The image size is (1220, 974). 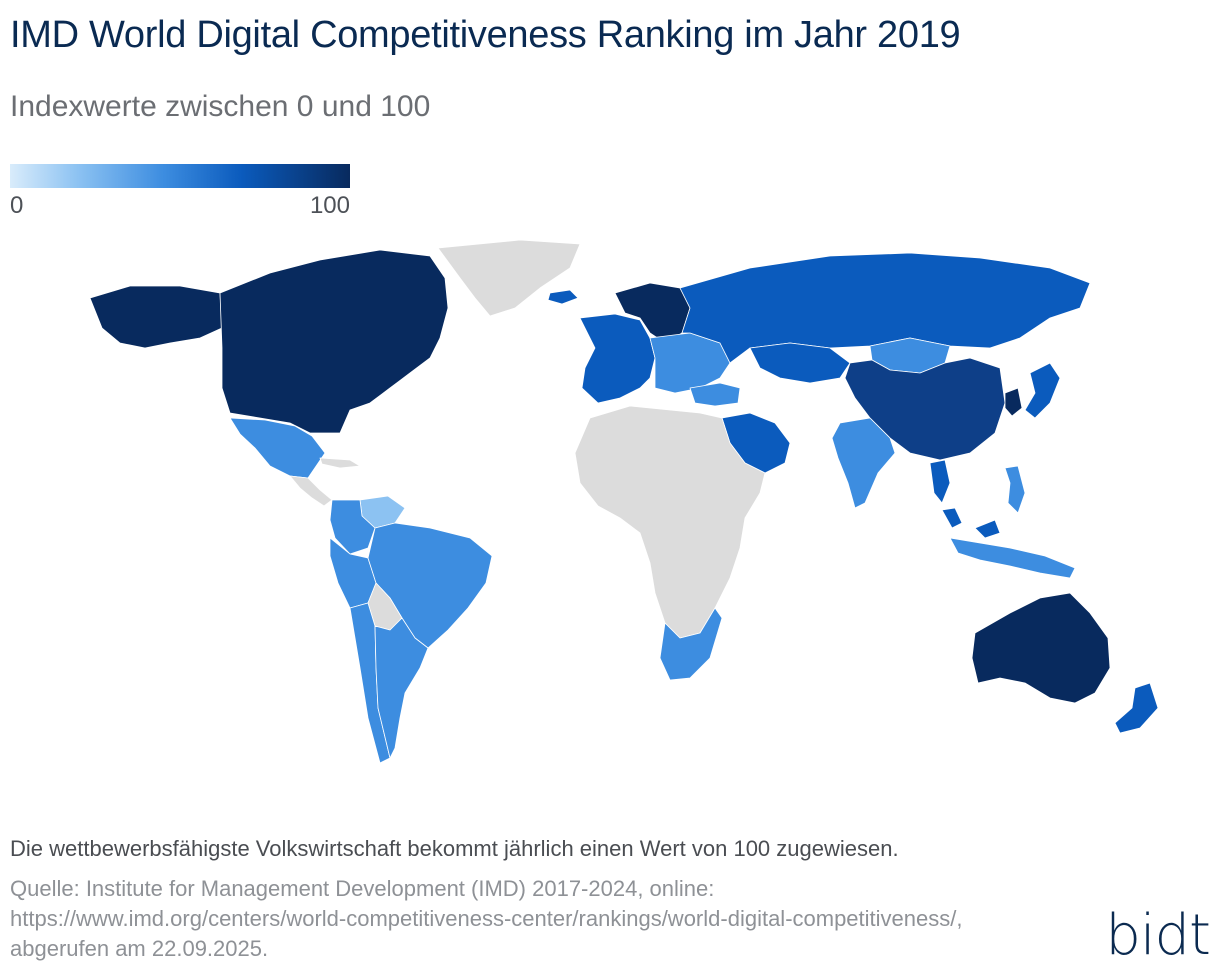 I want to click on map-region-australia, so click(x=1041, y=648).